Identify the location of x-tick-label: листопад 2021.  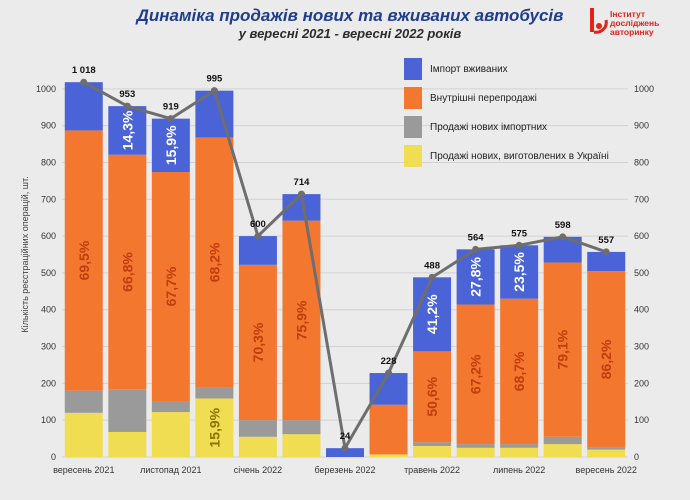
(170, 470).